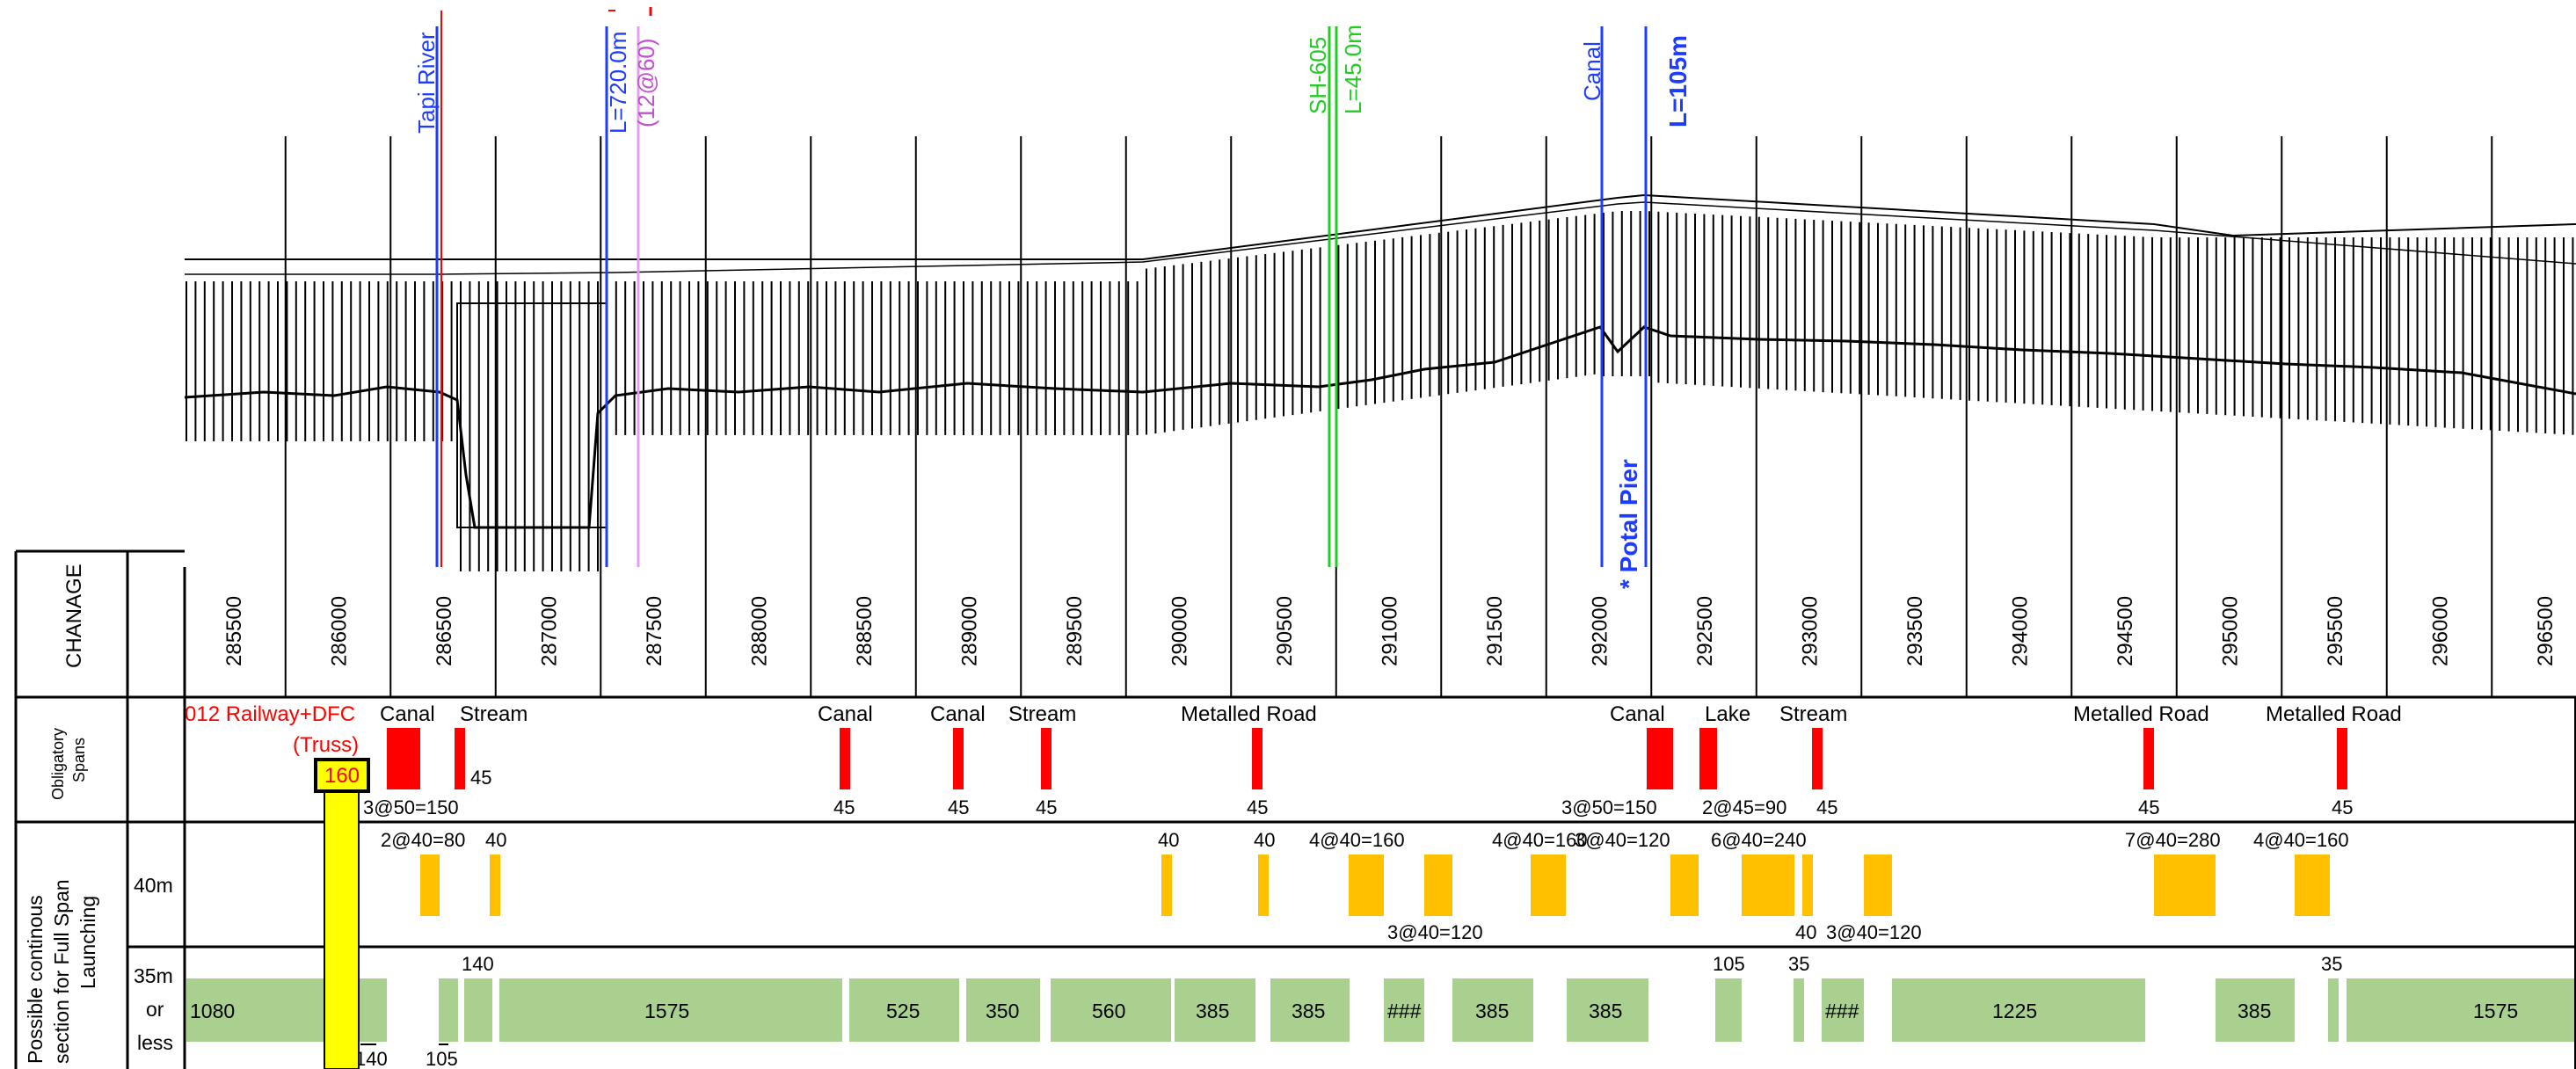 Image resolution: width=2576 pixels, height=1069 pixels. What do you see at coordinates (2014, 1011) in the screenshot?
I see `span35-label: 1225` at bounding box center [2014, 1011].